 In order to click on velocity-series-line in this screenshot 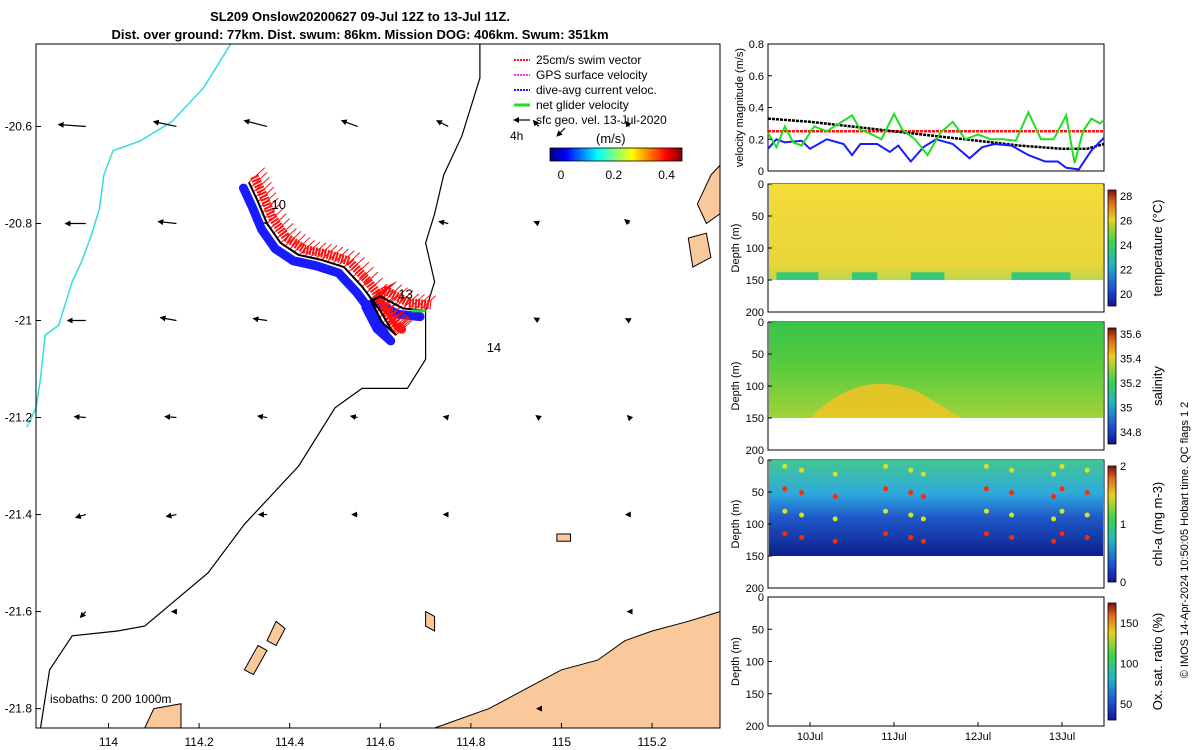, I will do `click(936, 134)`.